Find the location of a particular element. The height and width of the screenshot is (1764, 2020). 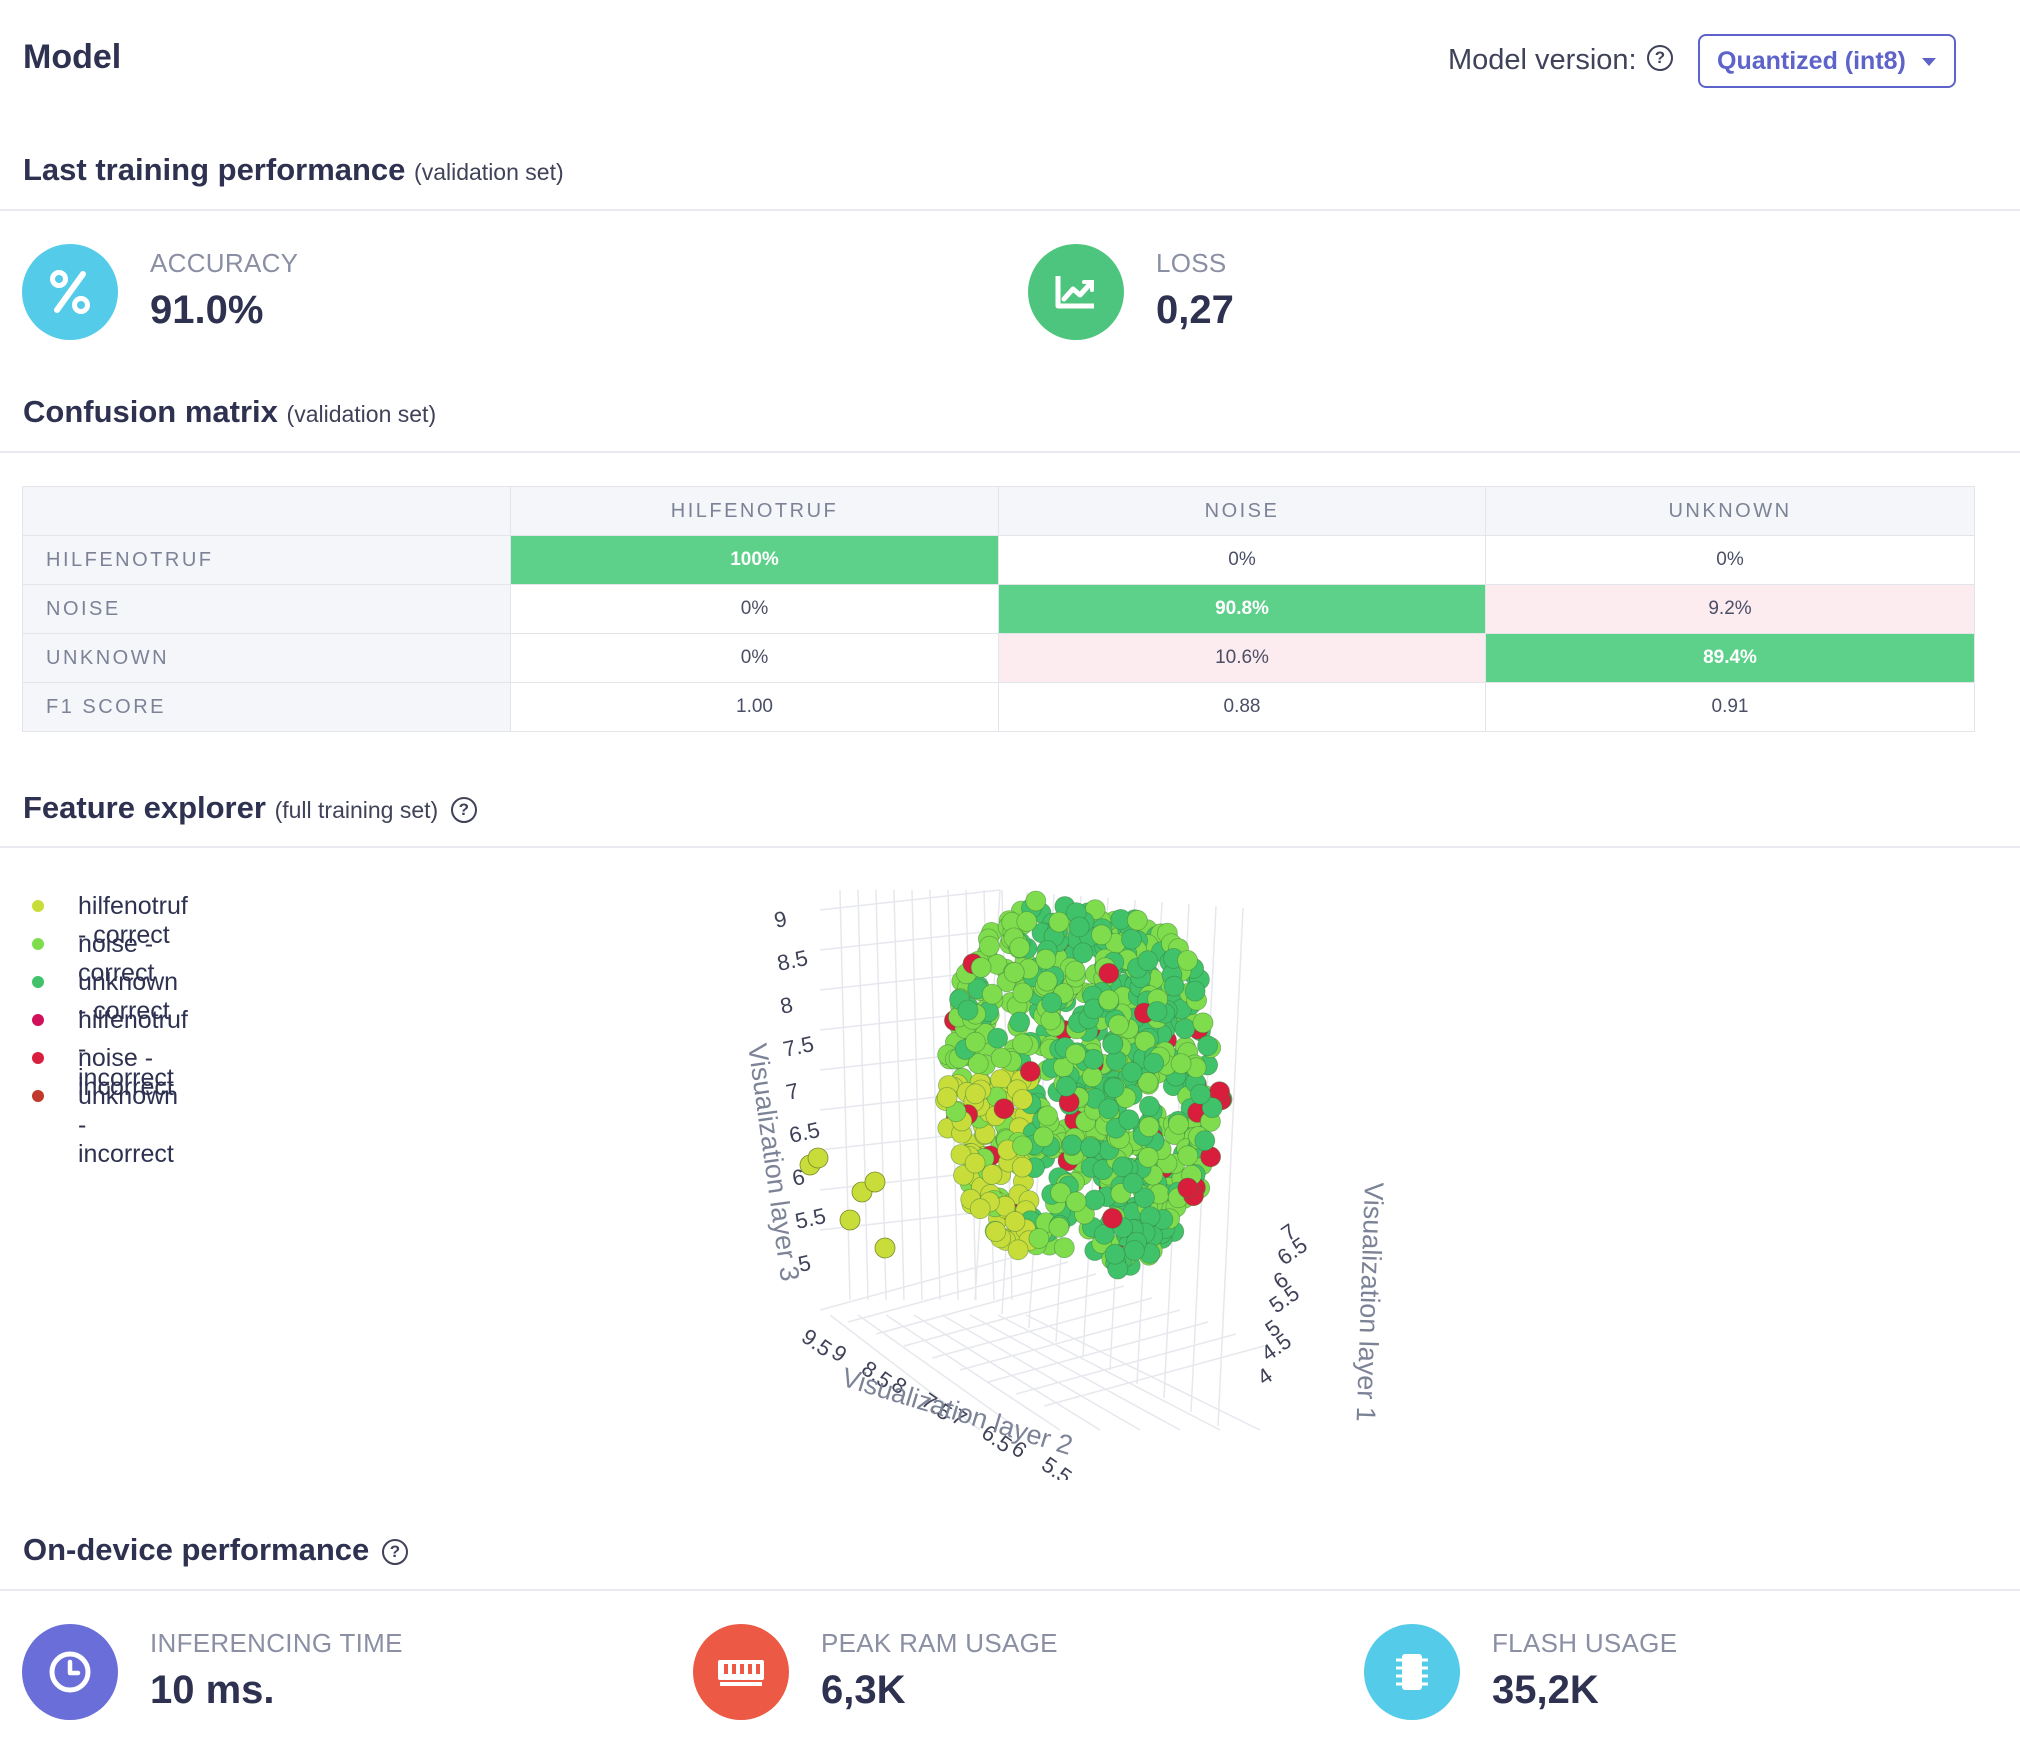

ondevice-section-title: On-device performance ? is located at coordinates (215, 1550).